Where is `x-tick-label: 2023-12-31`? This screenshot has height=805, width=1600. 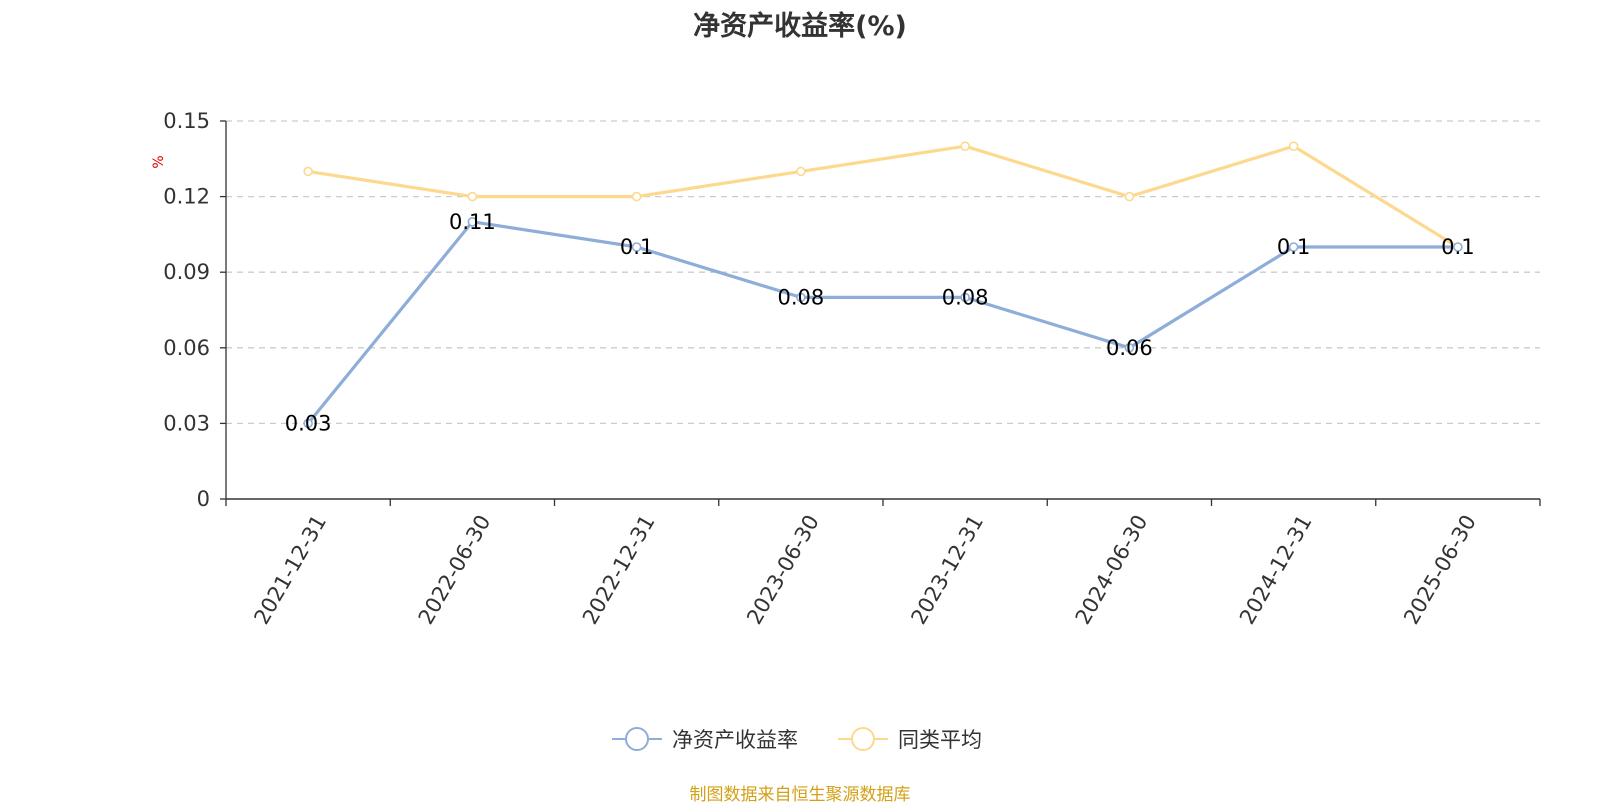 x-tick-label: 2023-12-31 is located at coordinates (947, 570).